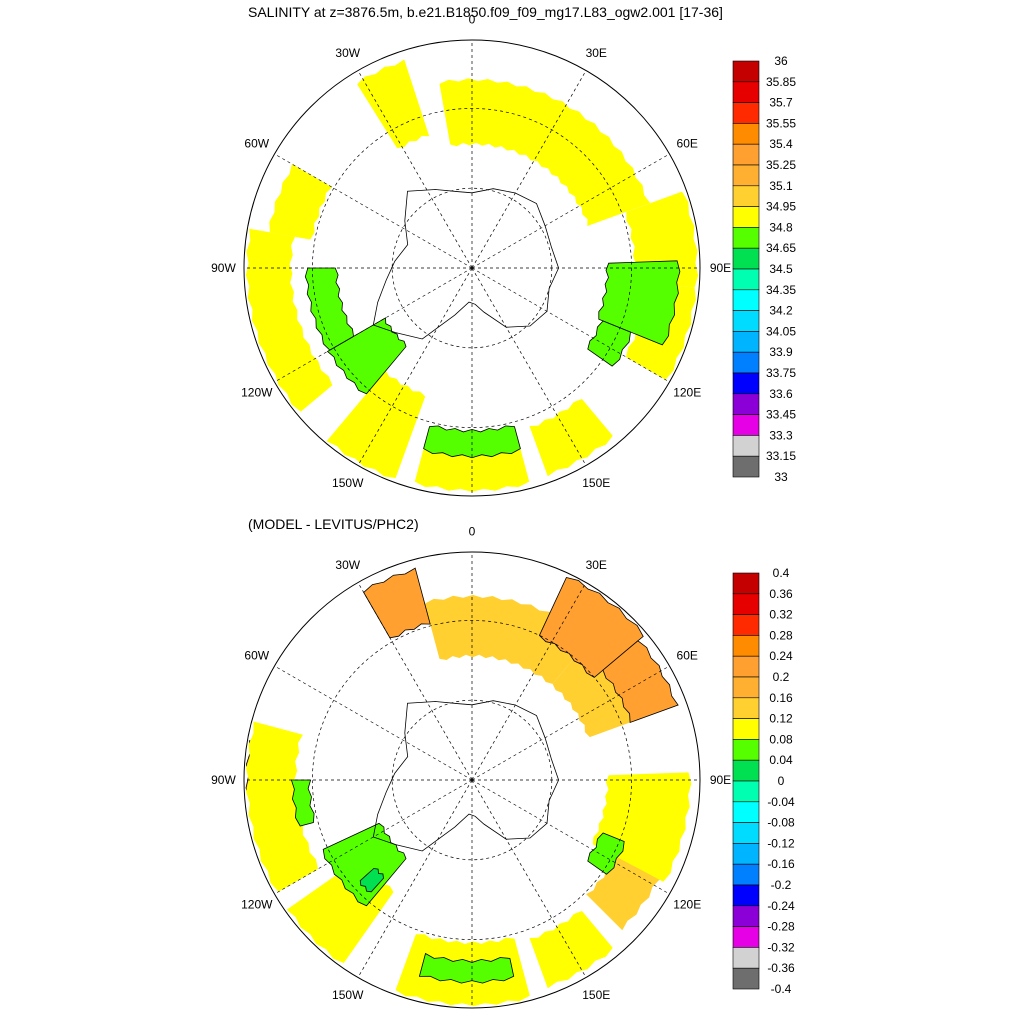  Describe the element at coordinates (781, 989) in the screenshot. I see `colorbar-tick-label: -0.4` at that location.